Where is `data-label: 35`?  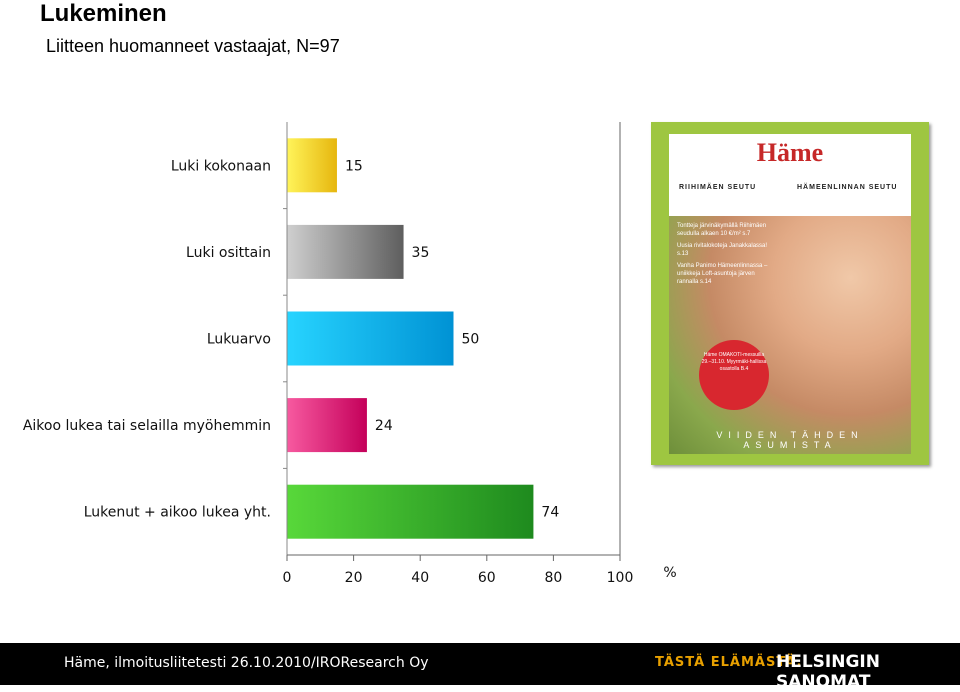
data-label: 35 is located at coordinates (421, 253).